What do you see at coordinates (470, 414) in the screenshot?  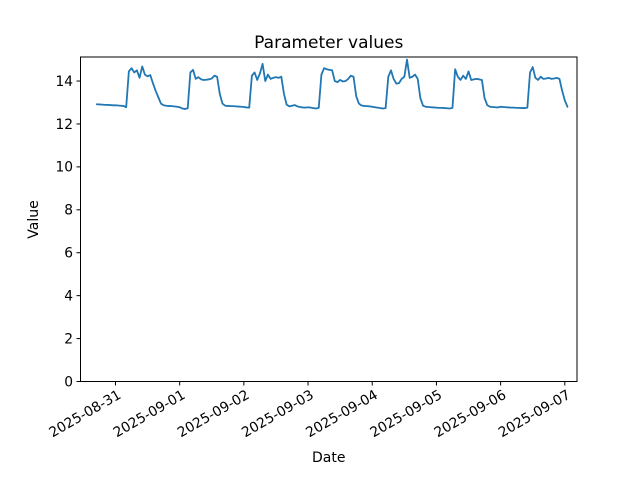 I see `x-tick-label: 2025-09-06` at bounding box center [470, 414].